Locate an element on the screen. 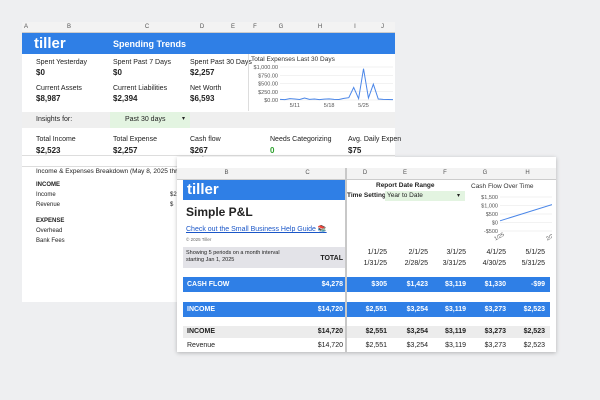  report-title: Simple P&L is located at coordinates (219, 212).